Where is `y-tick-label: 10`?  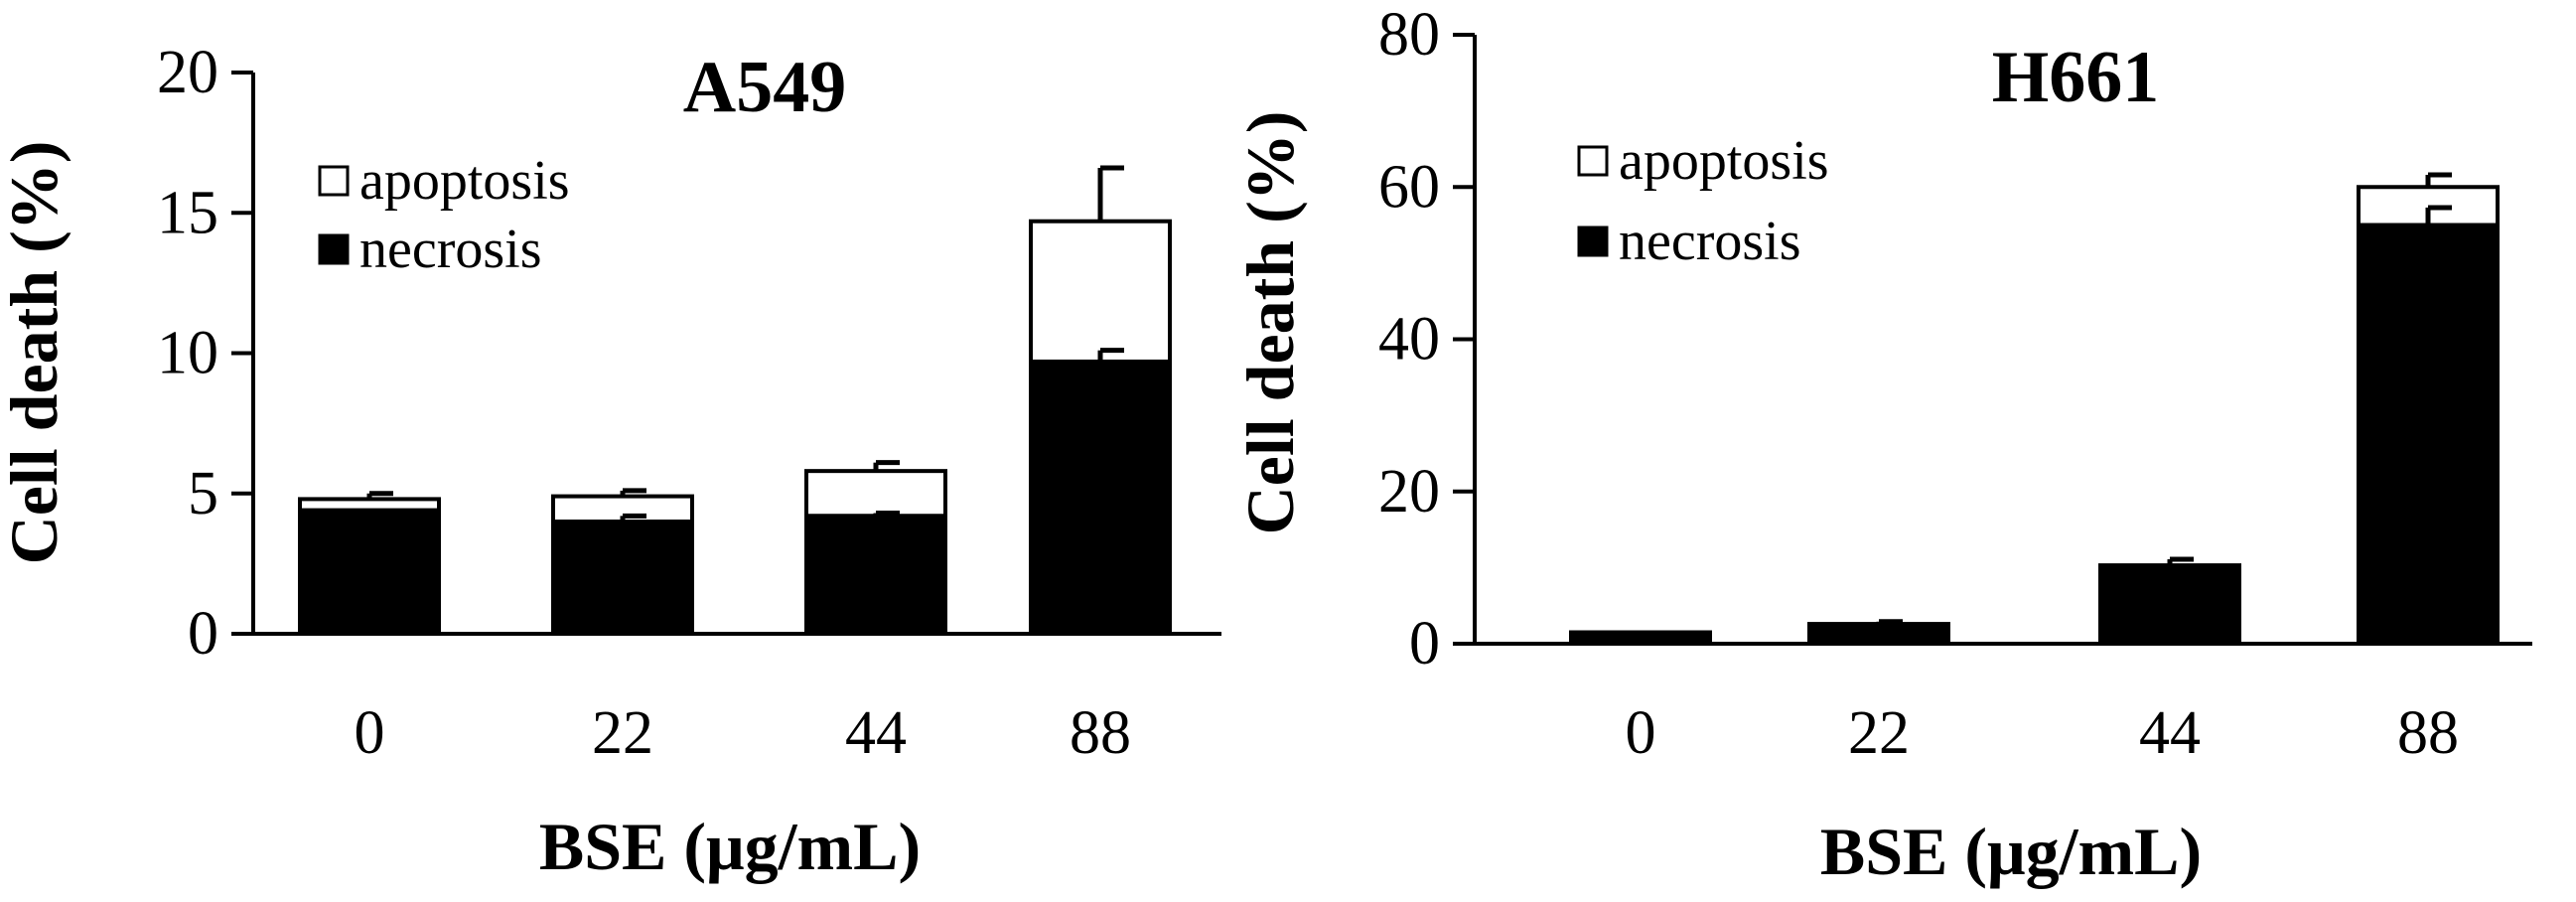 y-tick-label: 10 is located at coordinates (187, 353).